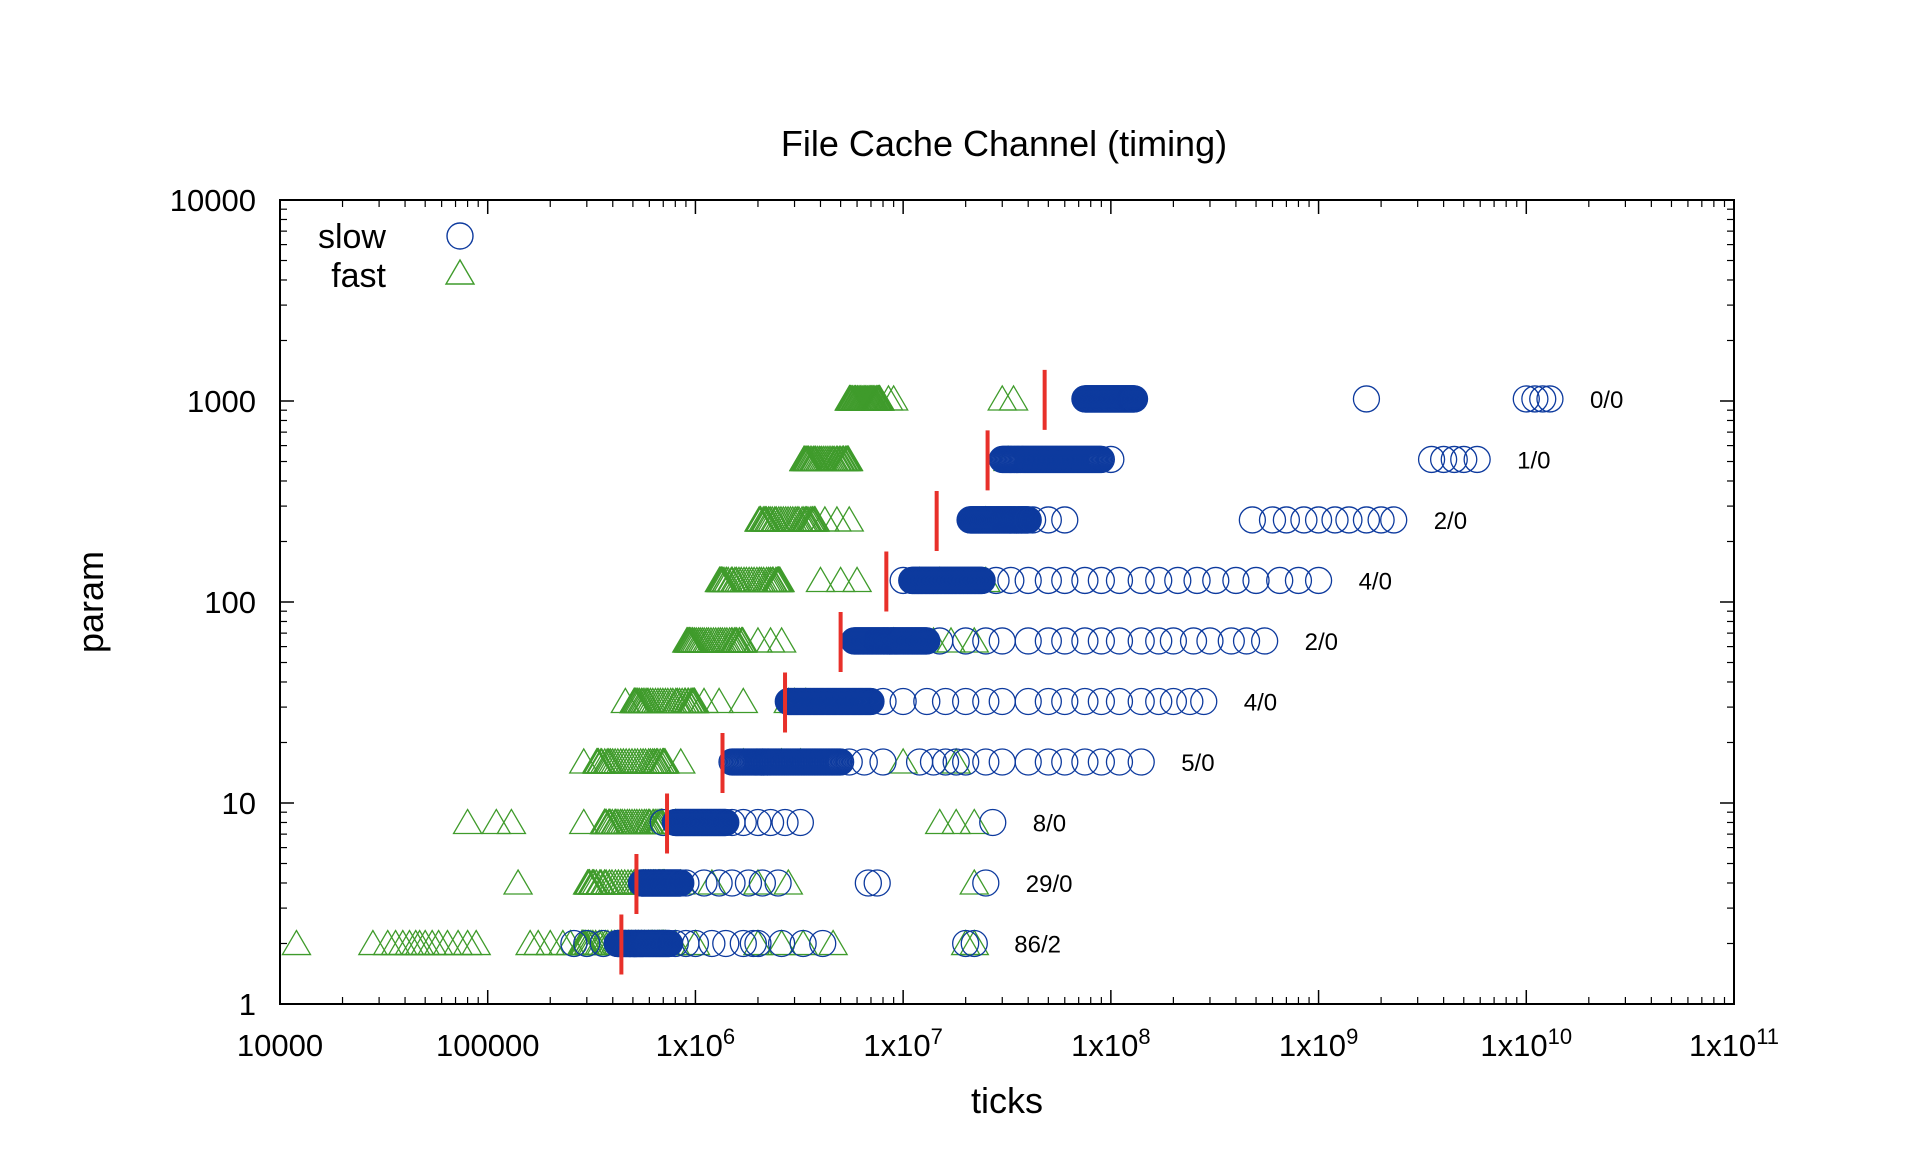  I want to click on row-label-16: 5/0, so click(1197, 763).